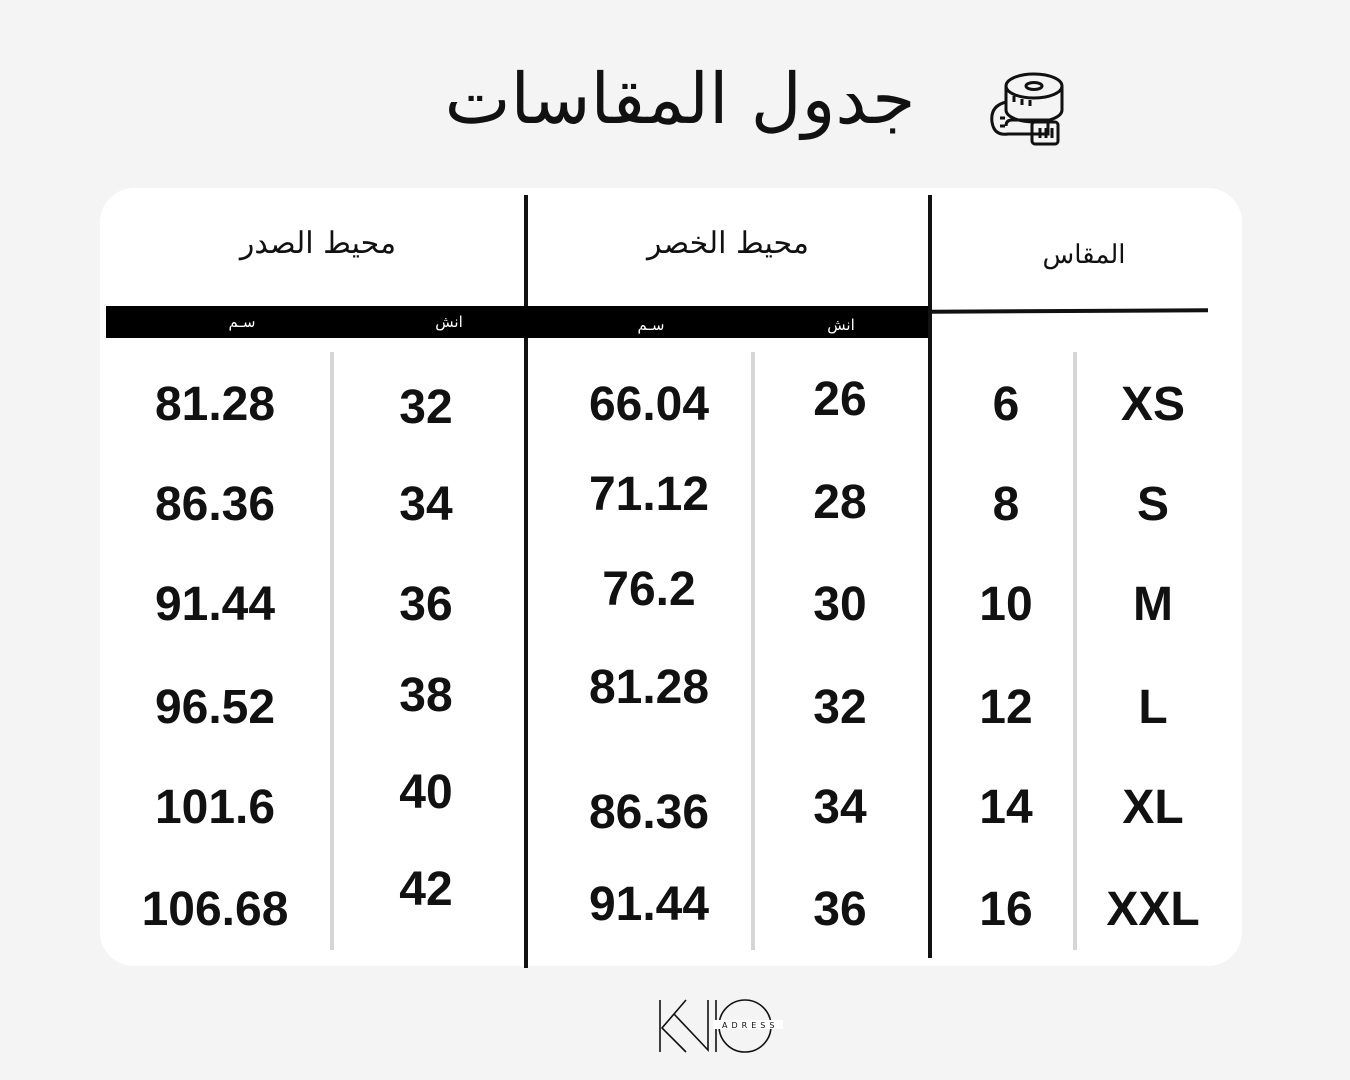 This screenshot has height=1080, width=1350. I want to click on cell-waist-in: 34, so click(840, 807).